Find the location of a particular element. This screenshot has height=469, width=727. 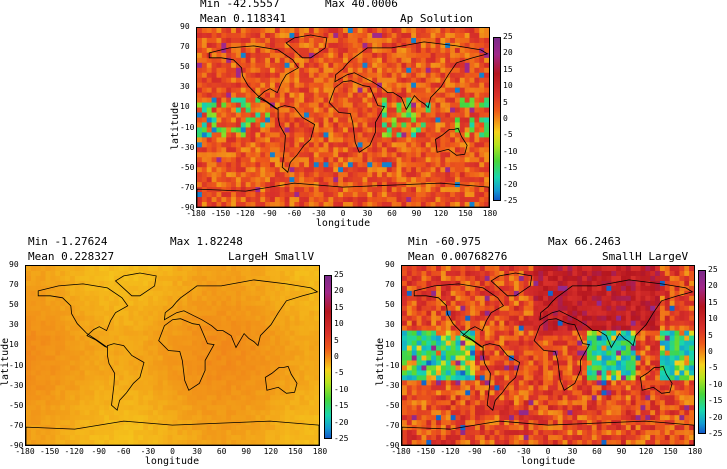

colorbar-tick-label: -25 is located at coordinates (341, 438).